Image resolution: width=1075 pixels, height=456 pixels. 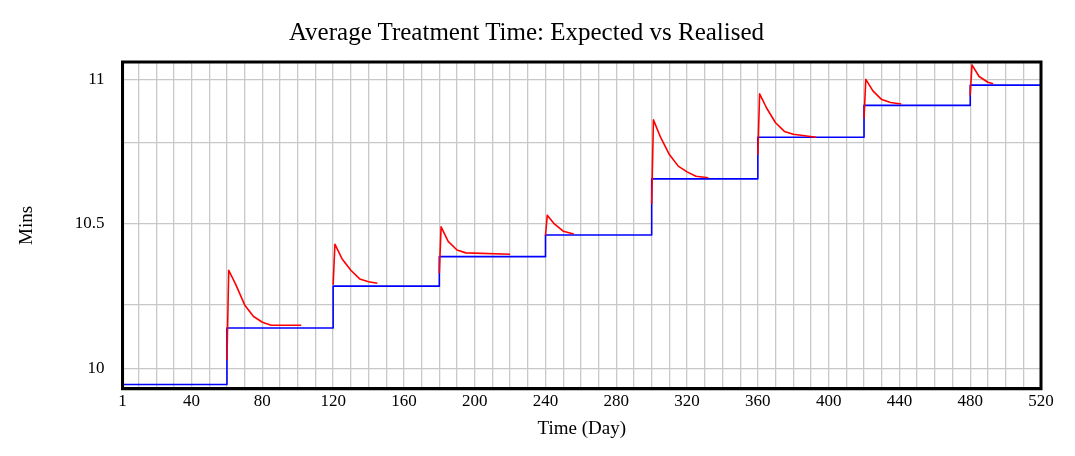 I want to click on x-tick-label: 240, so click(x=545, y=401).